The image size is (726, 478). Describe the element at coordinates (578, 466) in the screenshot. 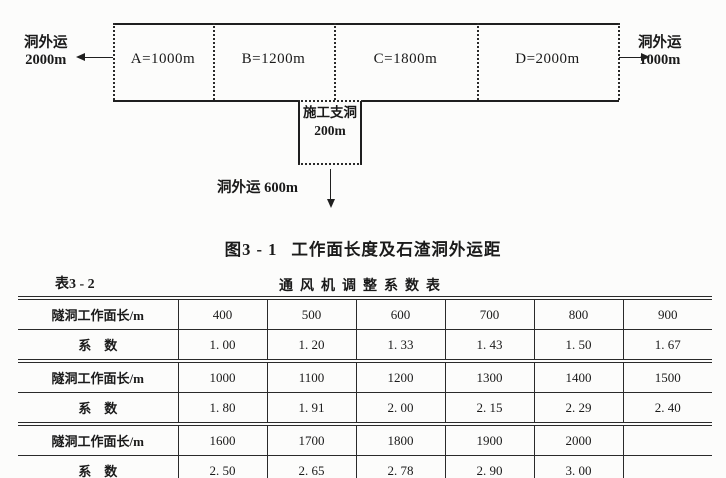

I see `table-cell: 3. 00` at that location.